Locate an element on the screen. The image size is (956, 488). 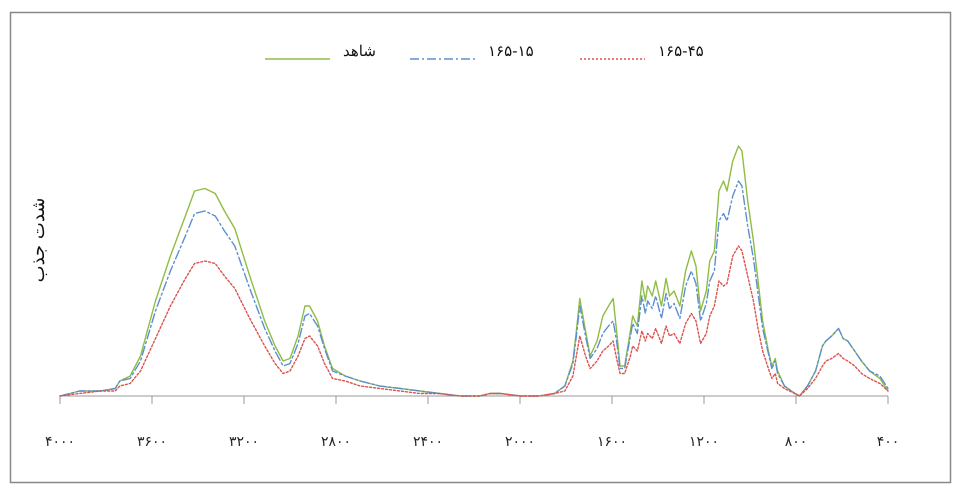
x-tick-label: ۲۴۰۰ is located at coordinates (428, 442).